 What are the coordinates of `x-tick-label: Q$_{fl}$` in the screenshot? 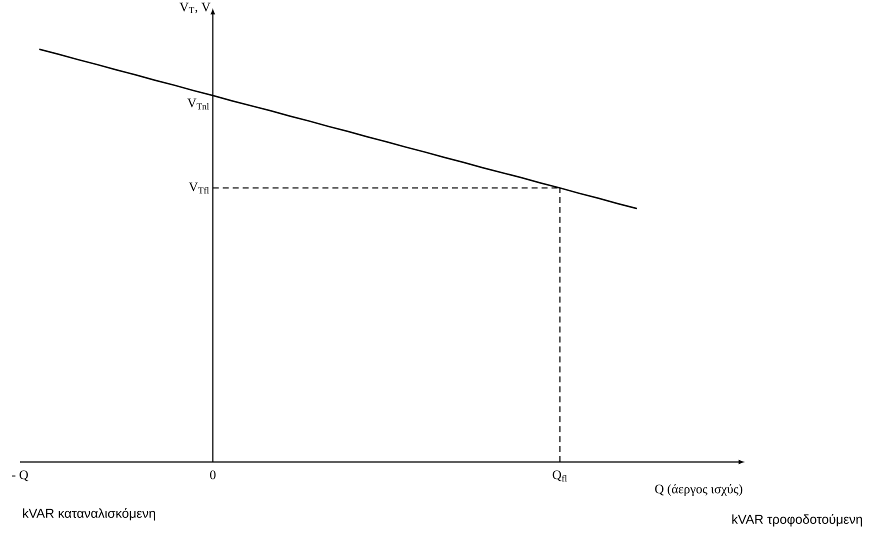 It's located at (559, 476).